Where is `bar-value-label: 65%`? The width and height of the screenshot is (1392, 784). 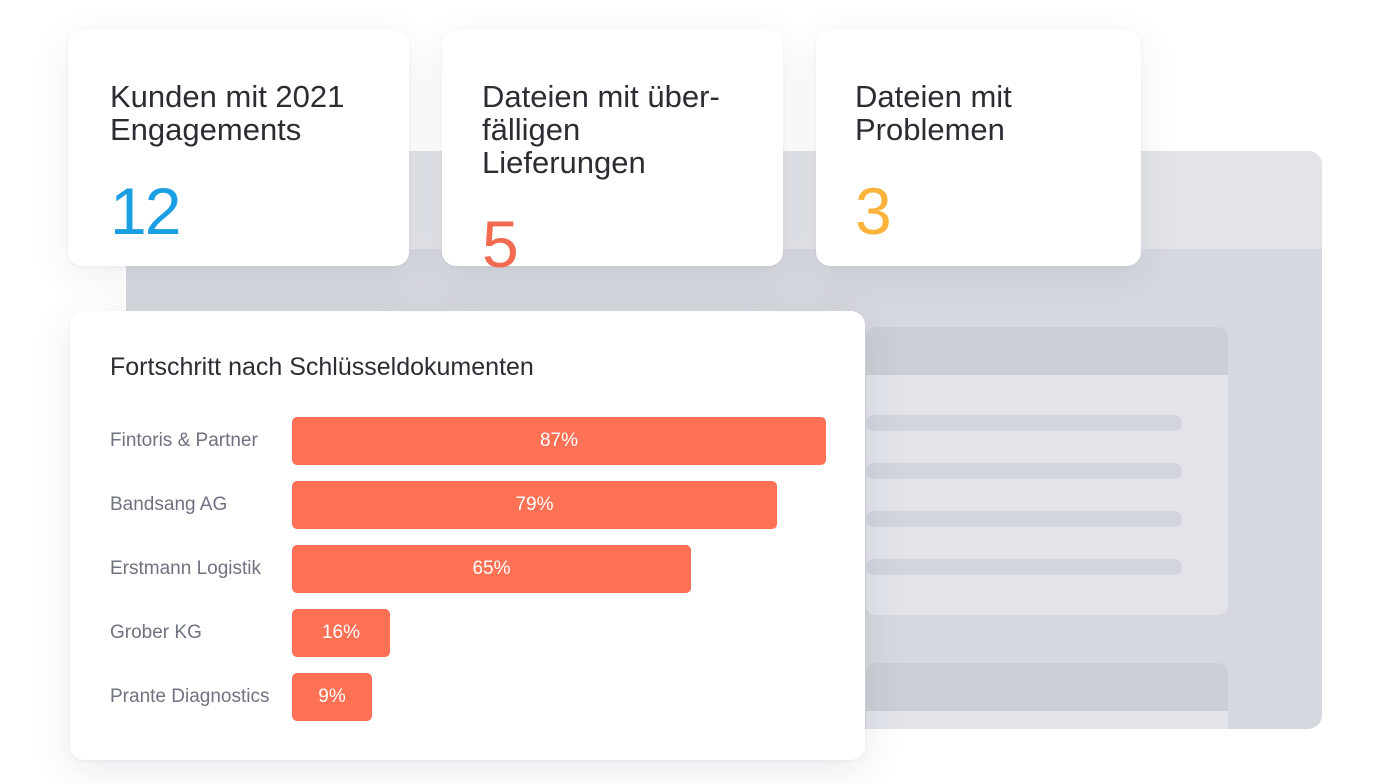
bar-value-label: 65% is located at coordinates (491, 568).